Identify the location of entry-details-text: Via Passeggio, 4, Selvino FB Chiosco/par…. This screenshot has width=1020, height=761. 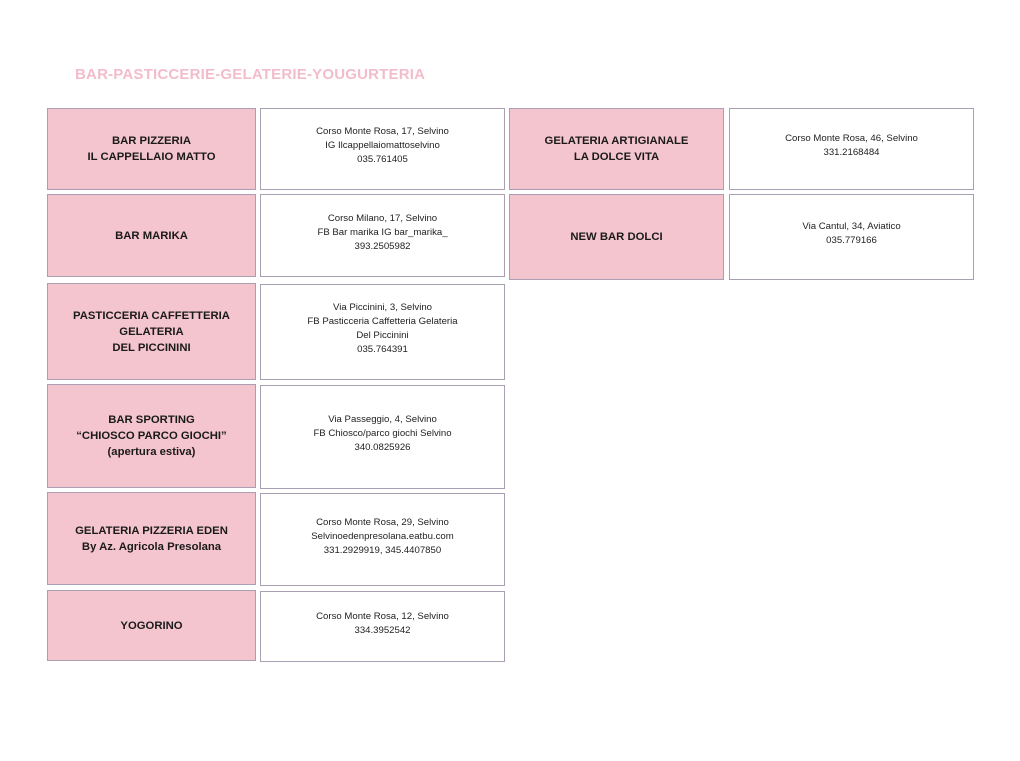
(382, 433).